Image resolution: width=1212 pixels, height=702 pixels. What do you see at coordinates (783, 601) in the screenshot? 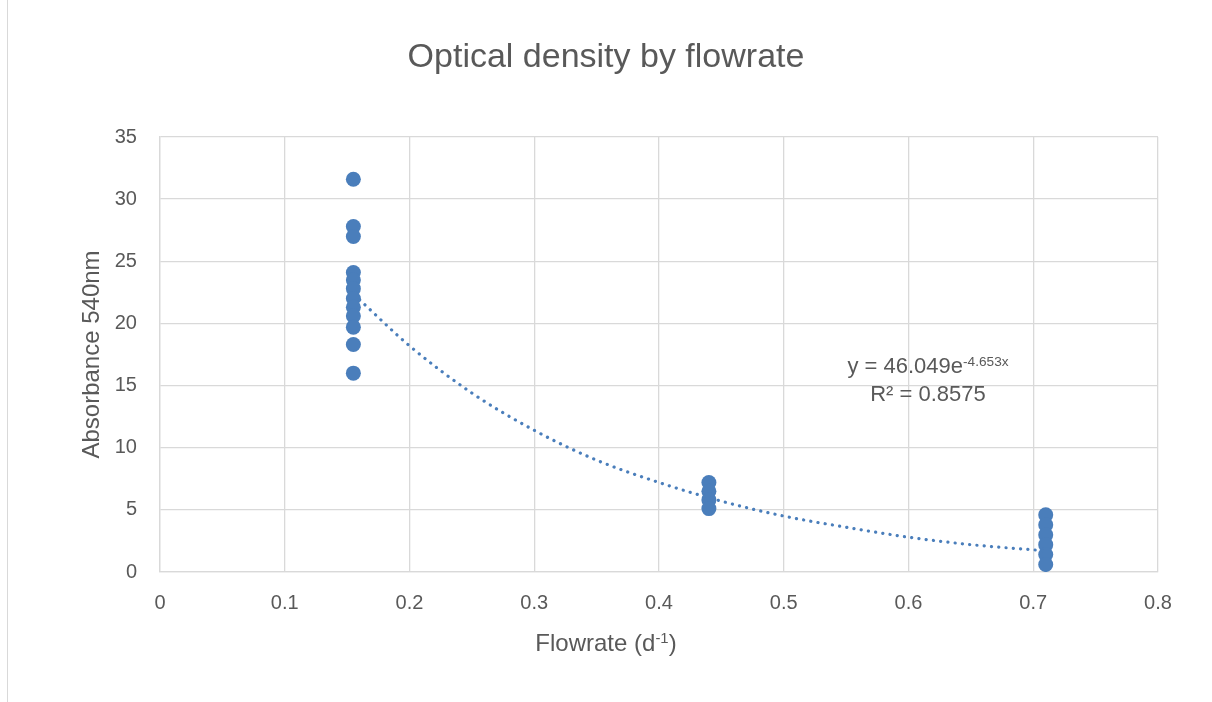
I see `x-tick-label: 0.5` at bounding box center [783, 601].